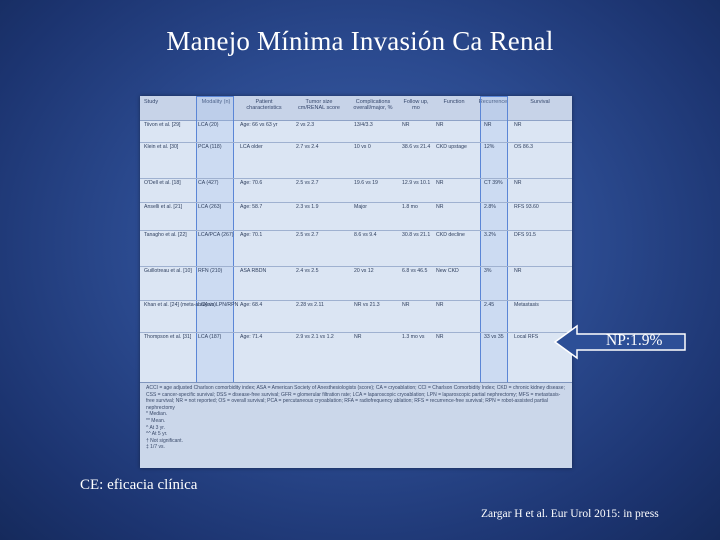 The image size is (720, 540). What do you see at coordinates (489, 305) in the screenshot?
I see `table-cell: 2.45` at bounding box center [489, 305].